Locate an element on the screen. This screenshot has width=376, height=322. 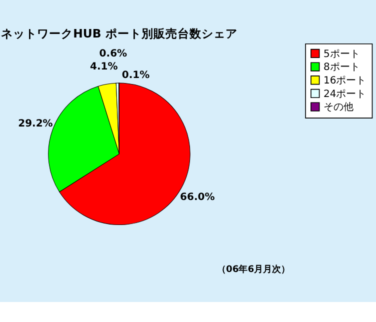
data-label: 0.1% is located at coordinates (136, 76).